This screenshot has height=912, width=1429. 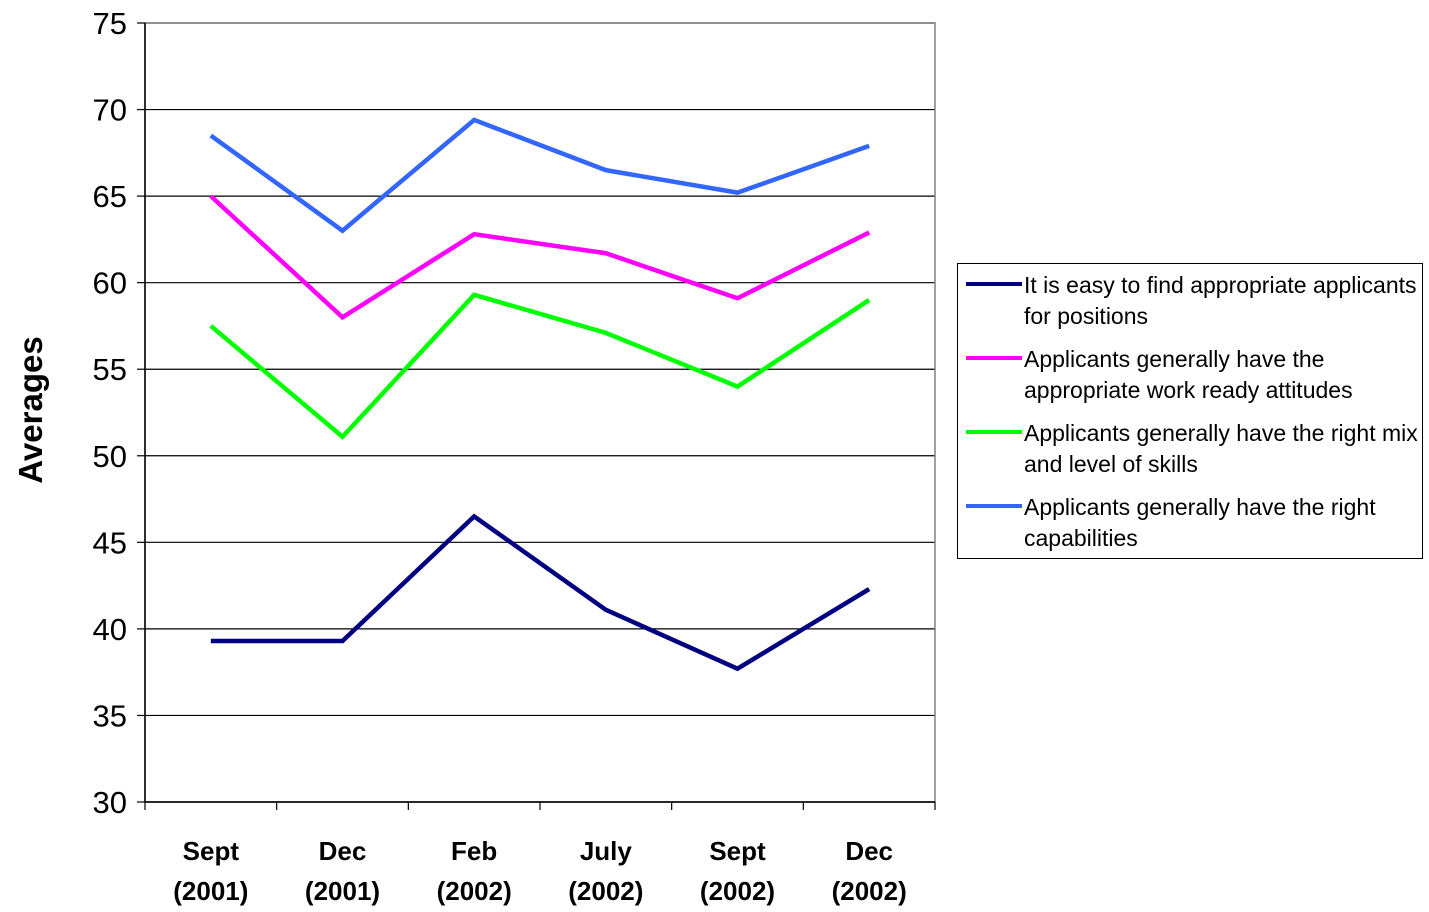 What do you see at coordinates (110, 715) in the screenshot?
I see `y-tick-label: 35` at bounding box center [110, 715].